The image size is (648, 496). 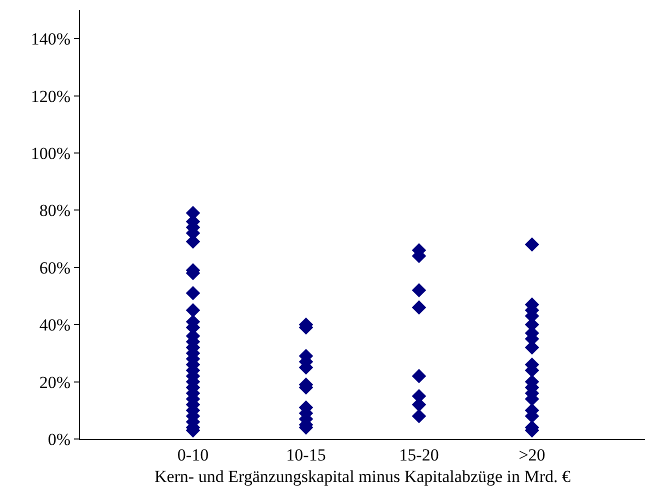 What do you see at coordinates (419, 454) in the screenshot?
I see `x-tick-label: 15-20` at bounding box center [419, 454].